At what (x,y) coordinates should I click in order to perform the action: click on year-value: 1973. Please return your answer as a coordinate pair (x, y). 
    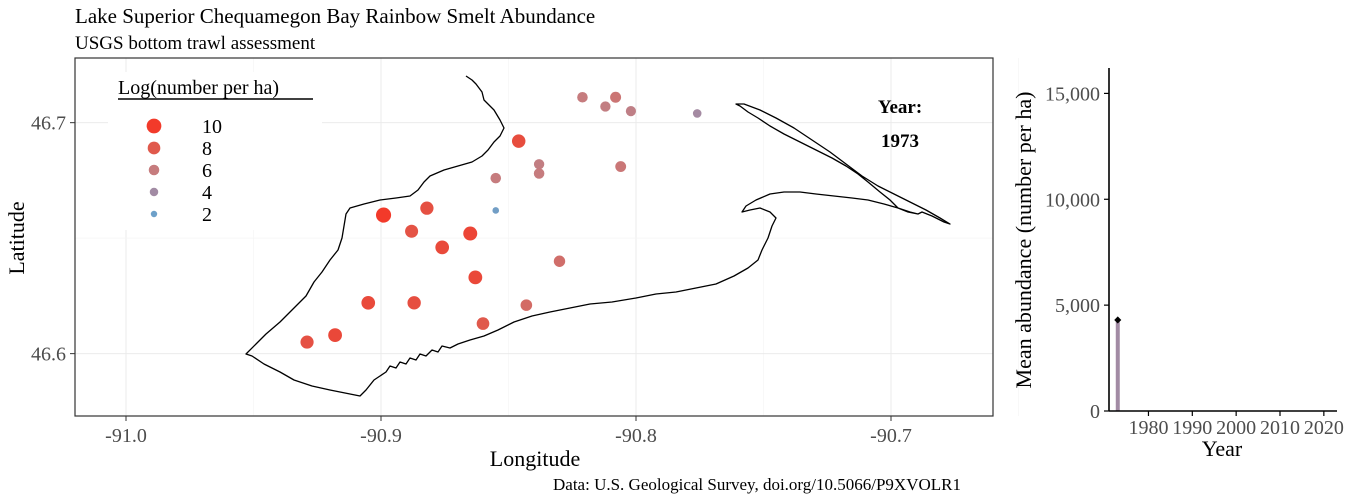
    Looking at the image, I should click on (900, 141).